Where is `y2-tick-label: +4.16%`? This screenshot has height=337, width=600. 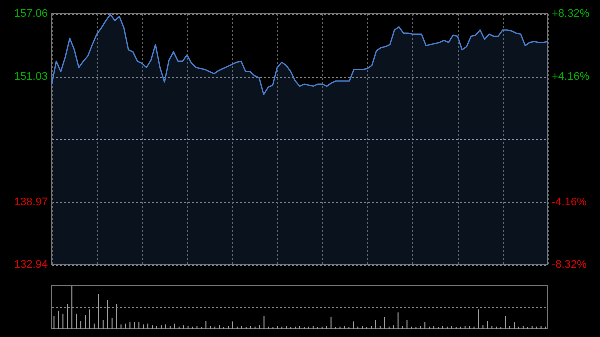
y2-tick-label: +4.16% is located at coordinates (571, 76).